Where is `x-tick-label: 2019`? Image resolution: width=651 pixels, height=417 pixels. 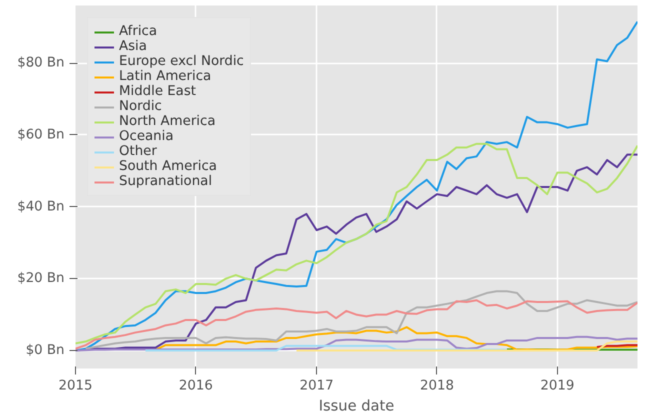 x-tick-label: 2019 is located at coordinates (557, 386).